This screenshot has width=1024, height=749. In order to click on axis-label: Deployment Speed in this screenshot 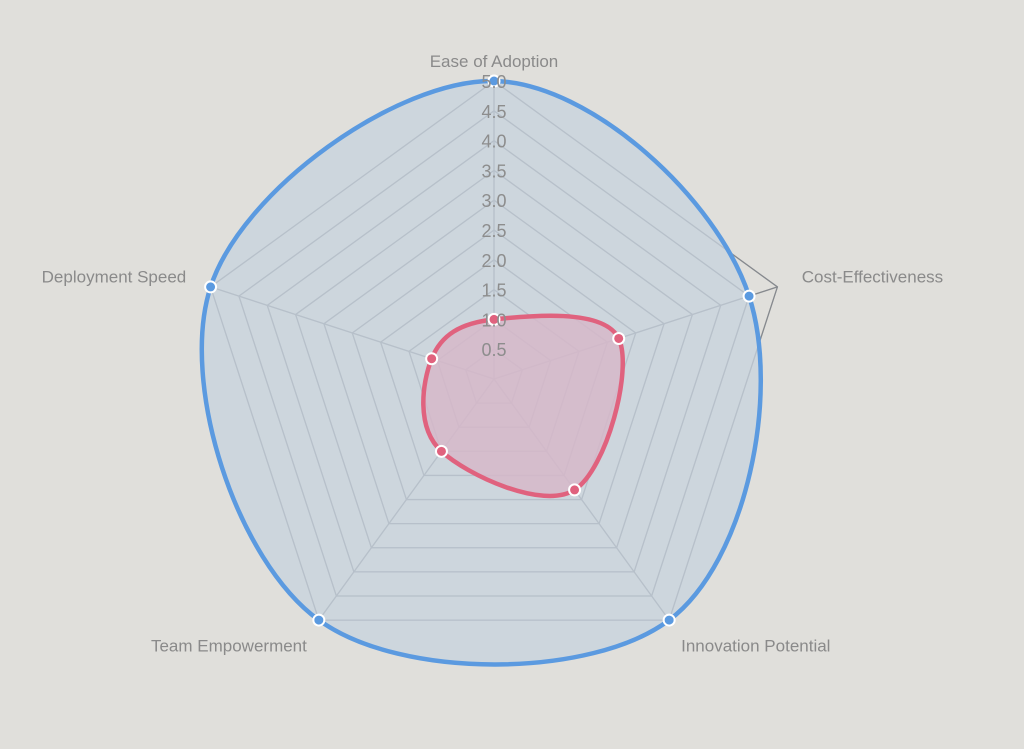, I will do `click(114, 276)`.